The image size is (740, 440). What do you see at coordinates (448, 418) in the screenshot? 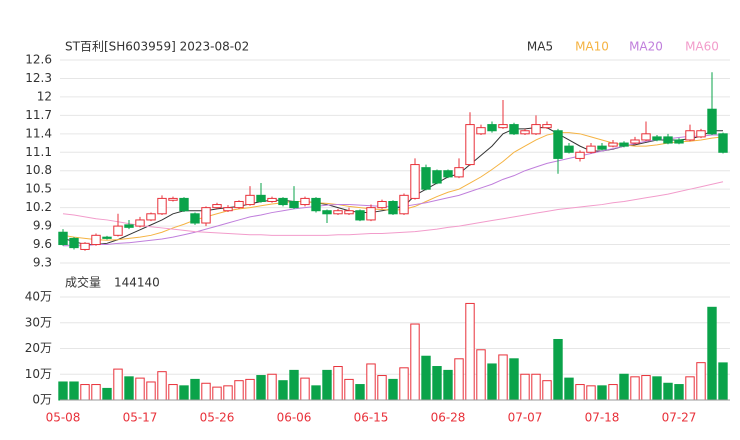
I see `x-tick-label: 06-28` at bounding box center [448, 418].